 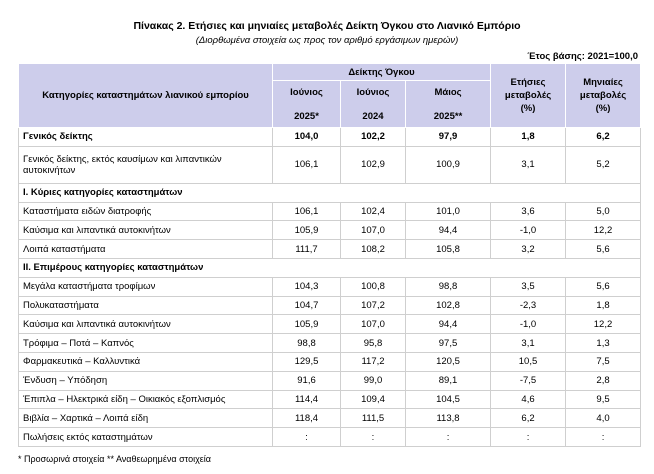 I want to click on label-line: Καταστήματα ειδών διατροφής, so click(x=87, y=211).